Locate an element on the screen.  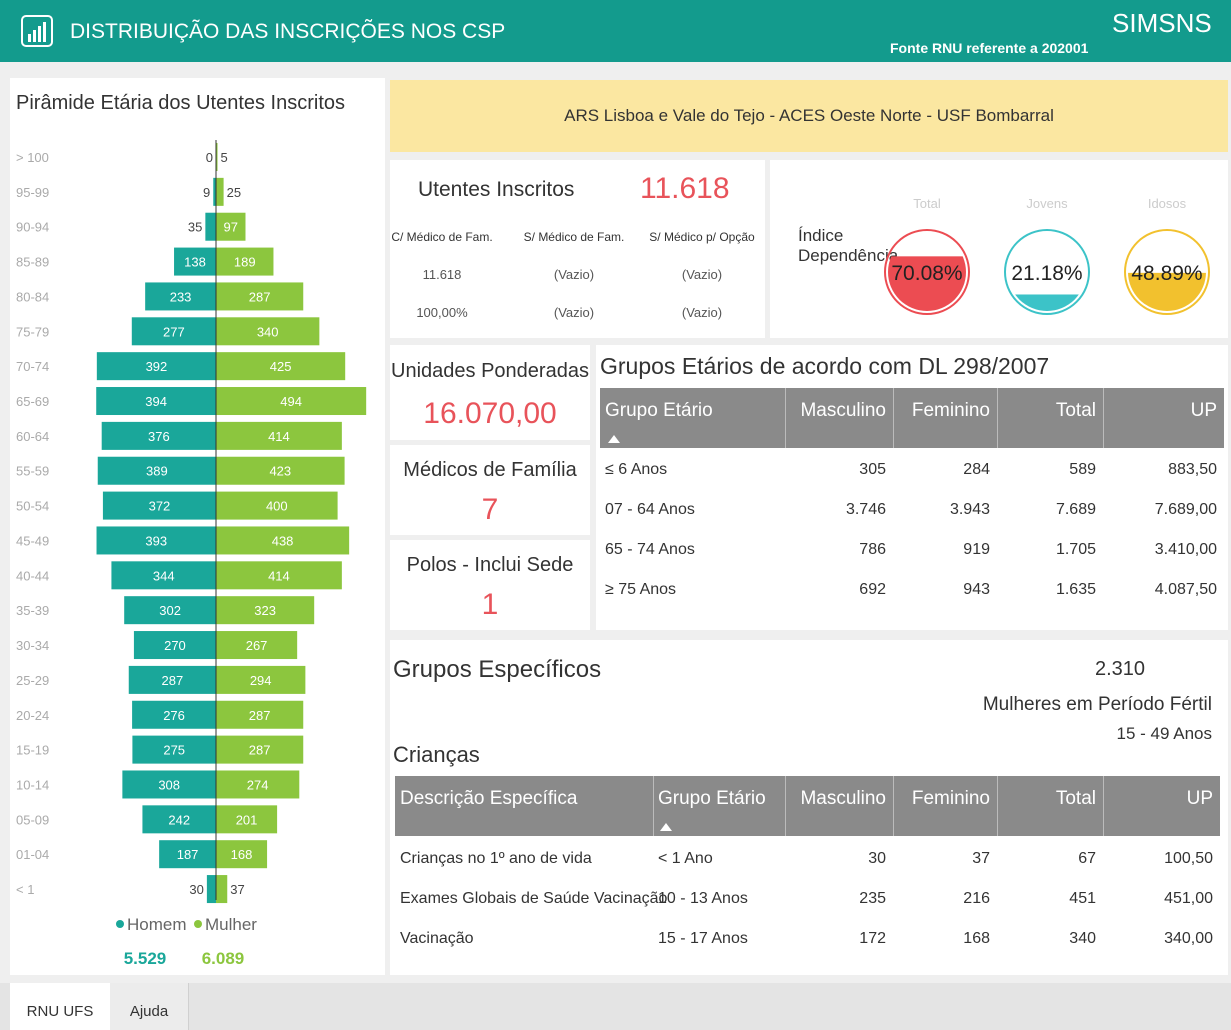
table-header is located at coordinates (912, 418).